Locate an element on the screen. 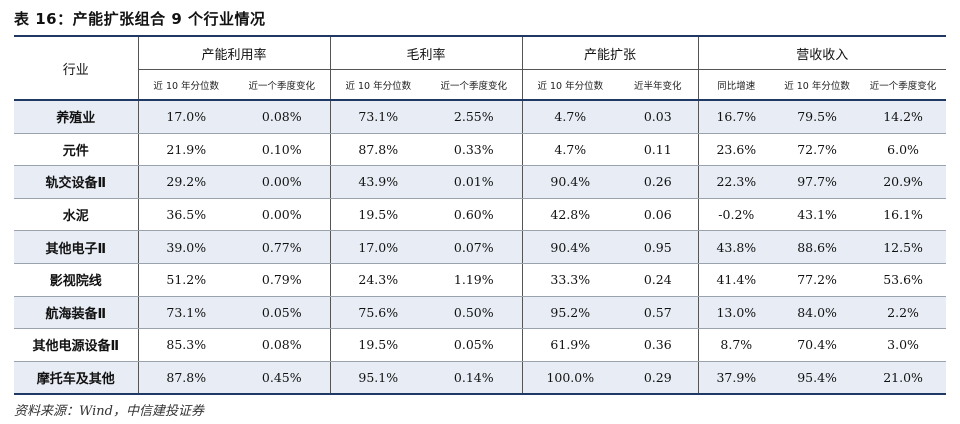 The image size is (960, 424). group-header: 产能扩张 is located at coordinates (610, 53).